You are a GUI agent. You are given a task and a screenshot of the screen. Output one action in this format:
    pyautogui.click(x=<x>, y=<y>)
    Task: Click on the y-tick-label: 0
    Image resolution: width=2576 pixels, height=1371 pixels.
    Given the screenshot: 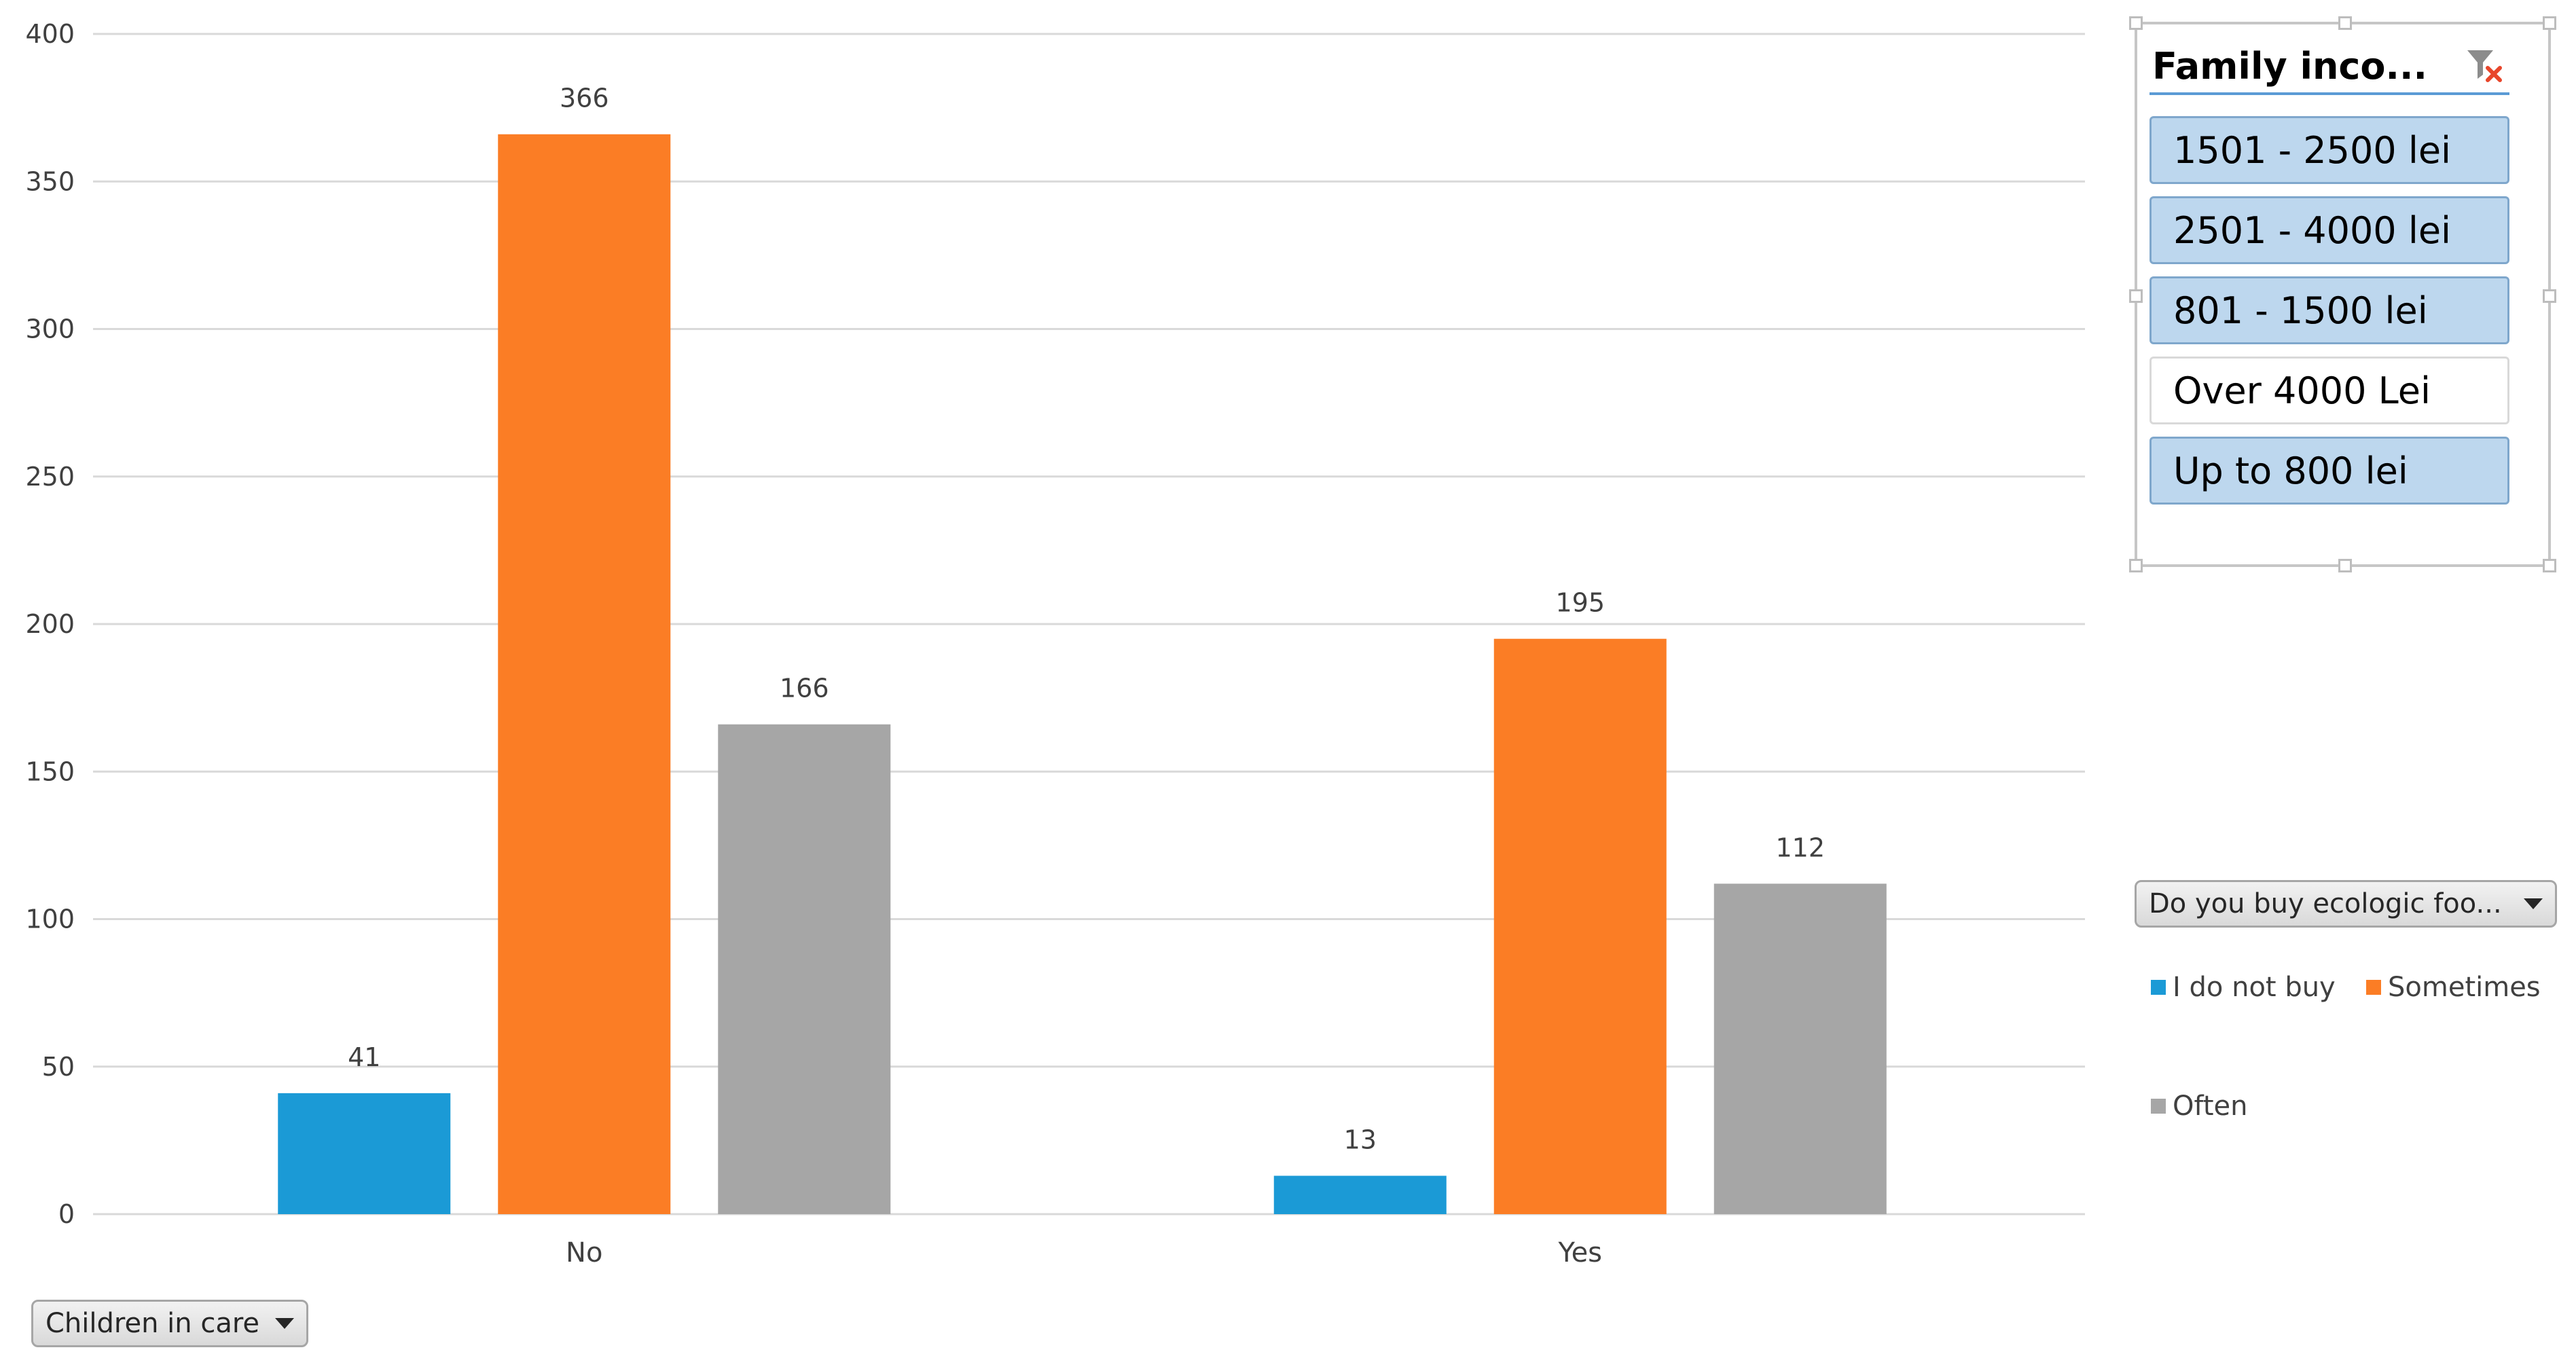 What is the action you would take?
    pyautogui.click(x=66, y=1214)
    